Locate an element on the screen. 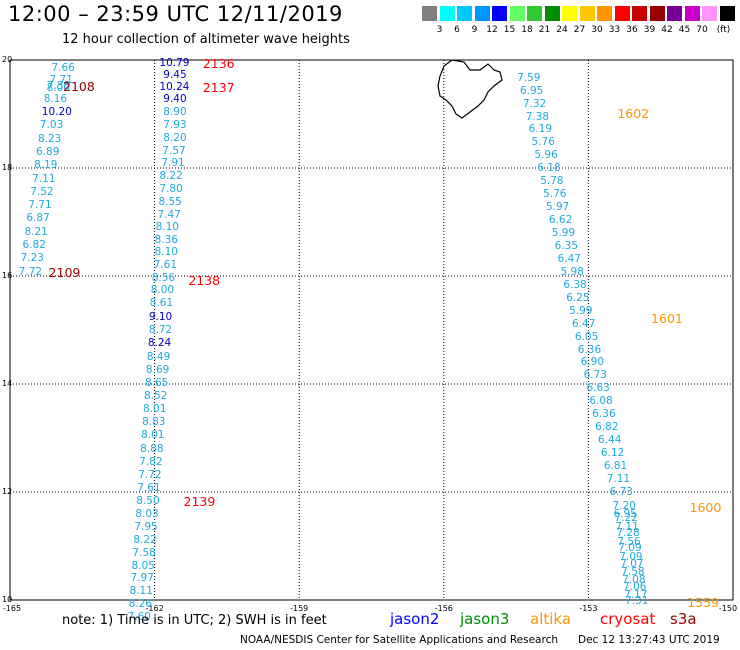 The width and height of the screenshot is (740, 650). lat-label: 18 is located at coordinates (7, 167).